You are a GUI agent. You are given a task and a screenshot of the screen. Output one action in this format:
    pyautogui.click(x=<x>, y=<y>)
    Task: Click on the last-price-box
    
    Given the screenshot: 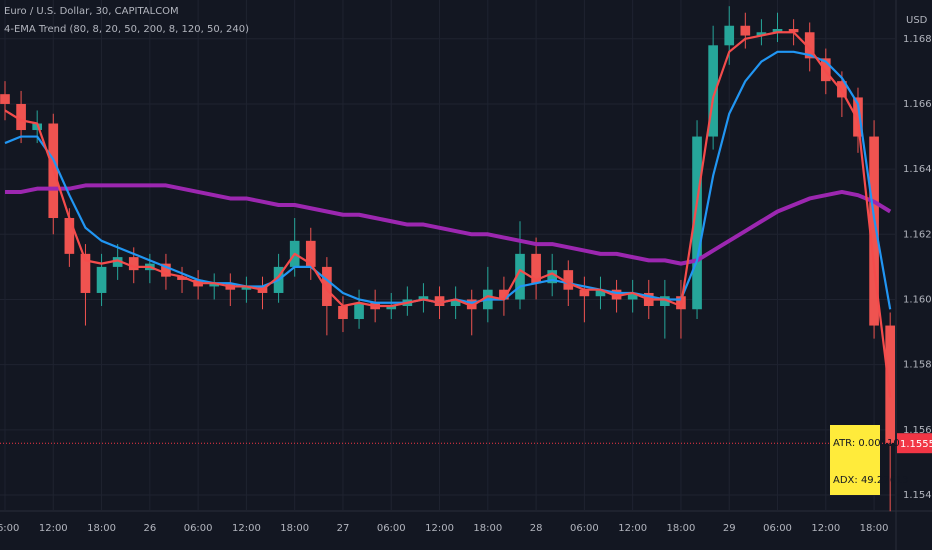 What is the action you would take?
    pyautogui.click(x=914, y=443)
    